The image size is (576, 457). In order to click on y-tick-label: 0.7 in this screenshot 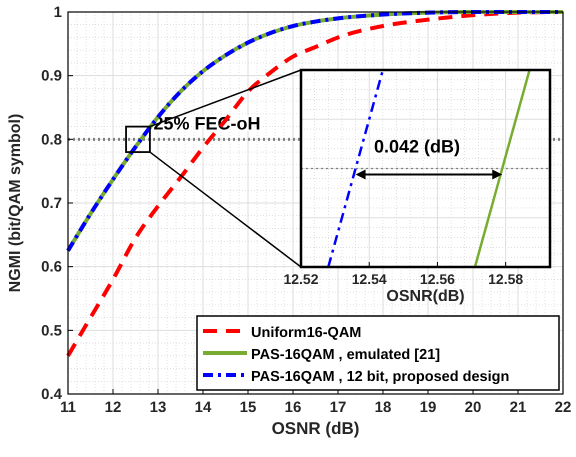, I will do `click(51, 203)`.